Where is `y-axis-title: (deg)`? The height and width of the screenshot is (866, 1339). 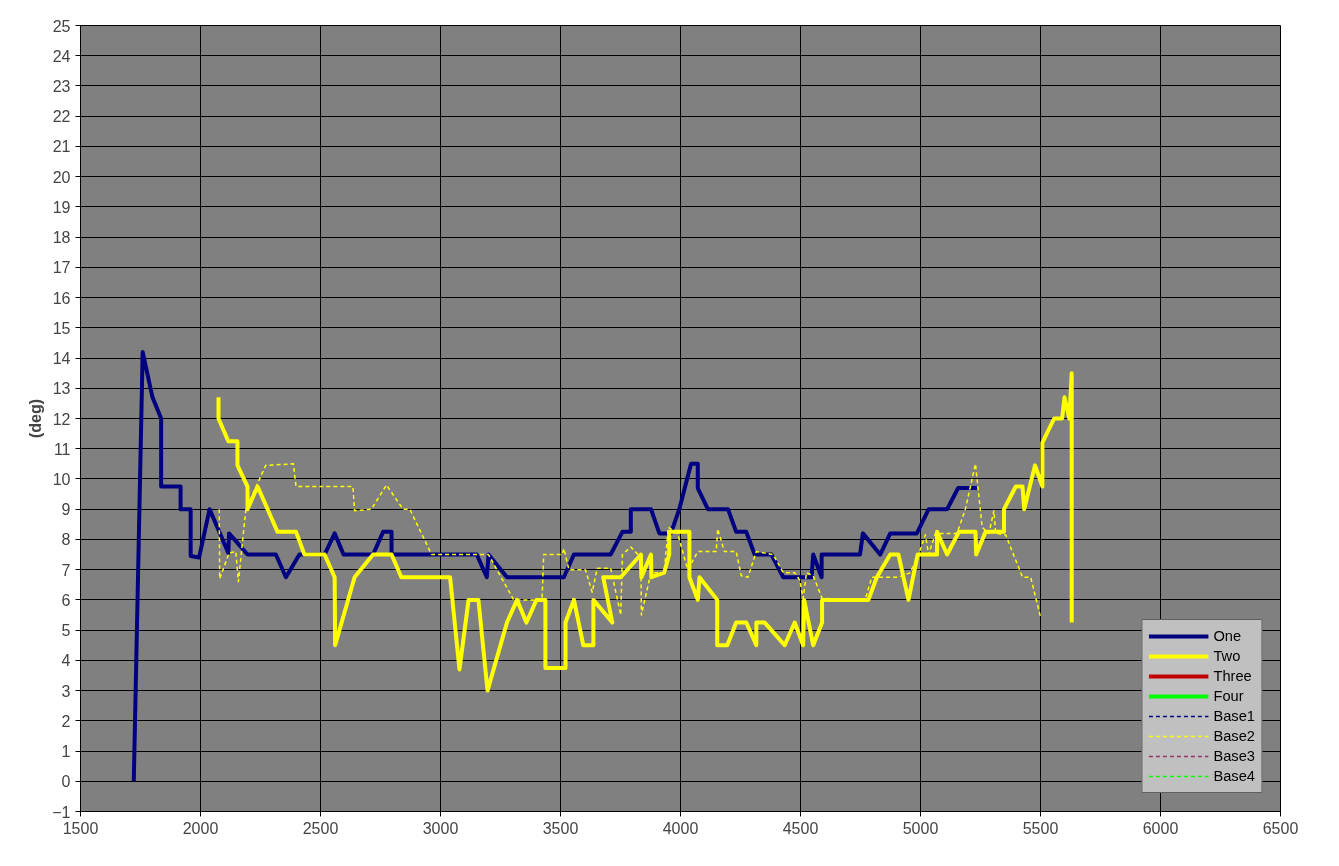
y-axis-title: (deg) is located at coordinates (36, 418).